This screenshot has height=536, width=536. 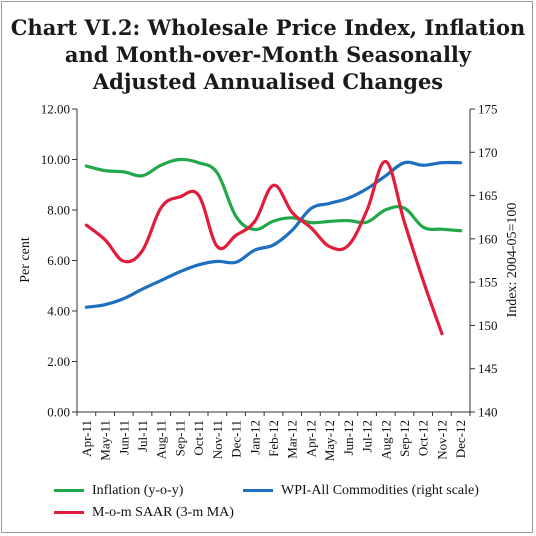 What do you see at coordinates (123, 437) in the screenshot?
I see `x-tick-label: Jun-11` at bounding box center [123, 437].